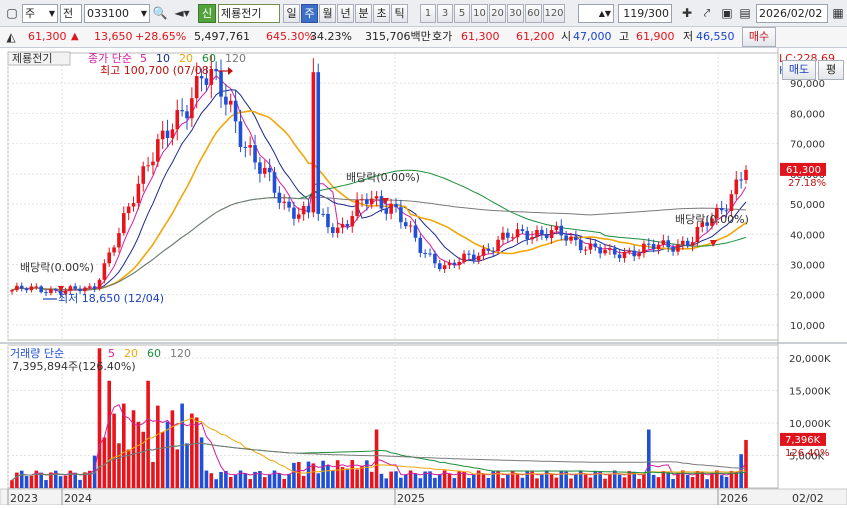 The width and height of the screenshot is (847, 508). Describe the element at coordinates (182, 13) in the screenshot. I see `speaker-icon: ◄▾` at that location.